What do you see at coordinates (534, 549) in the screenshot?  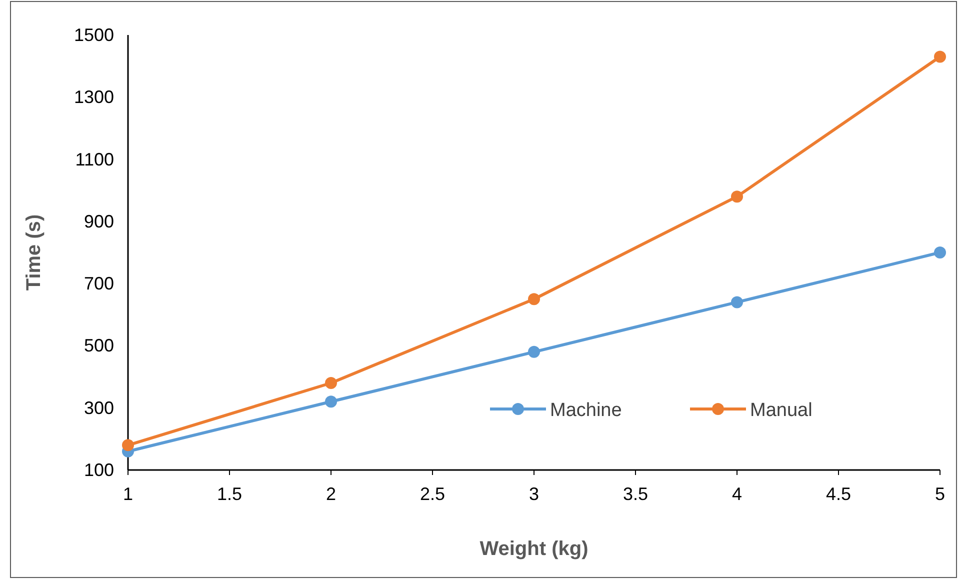 I see `x-axis-title: Weight (kg)` at bounding box center [534, 549].